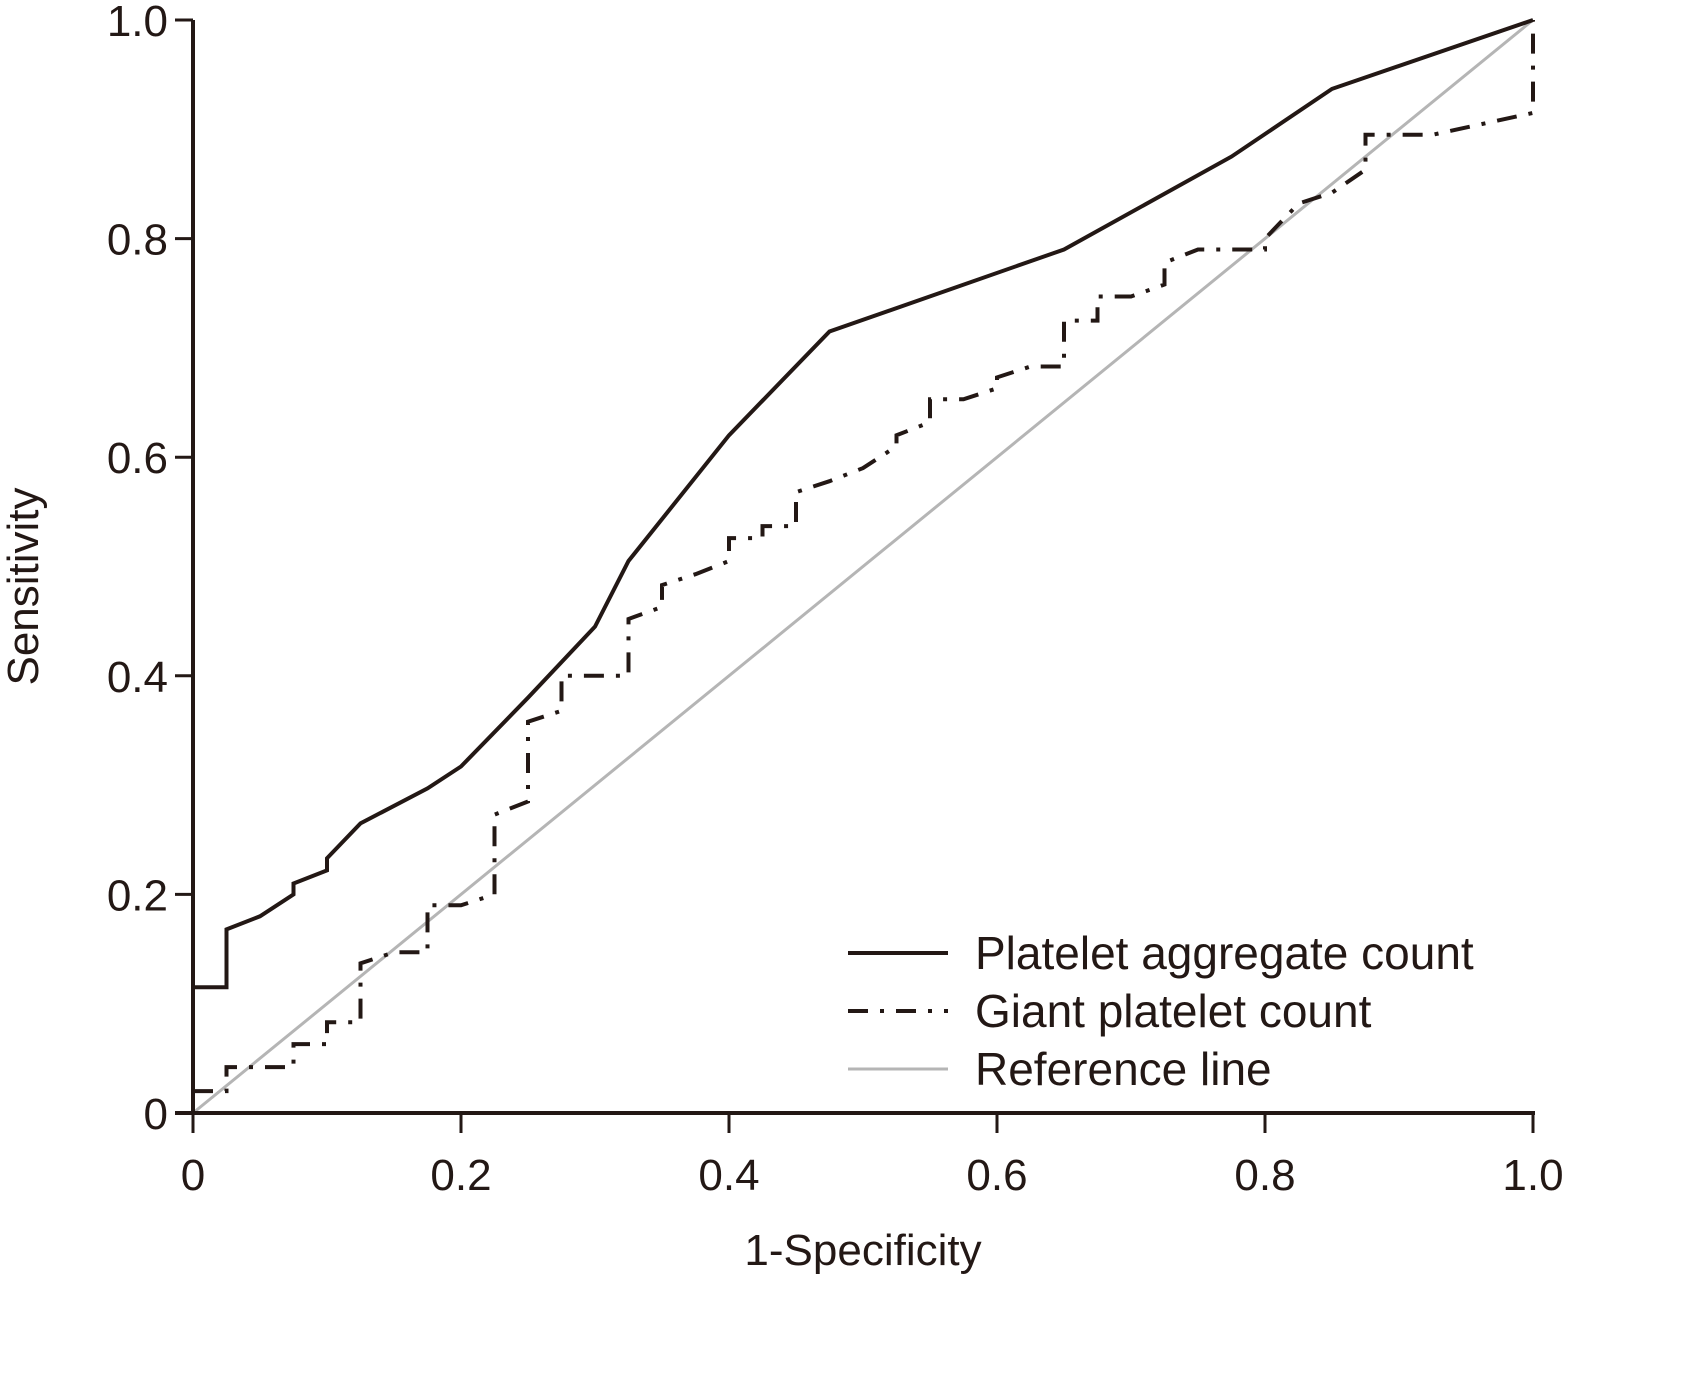 The height and width of the screenshot is (1380, 1692). What do you see at coordinates (996, 1175) in the screenshot?
I see `x-tick-label: 0.6` at bounding box center [996, 1175].